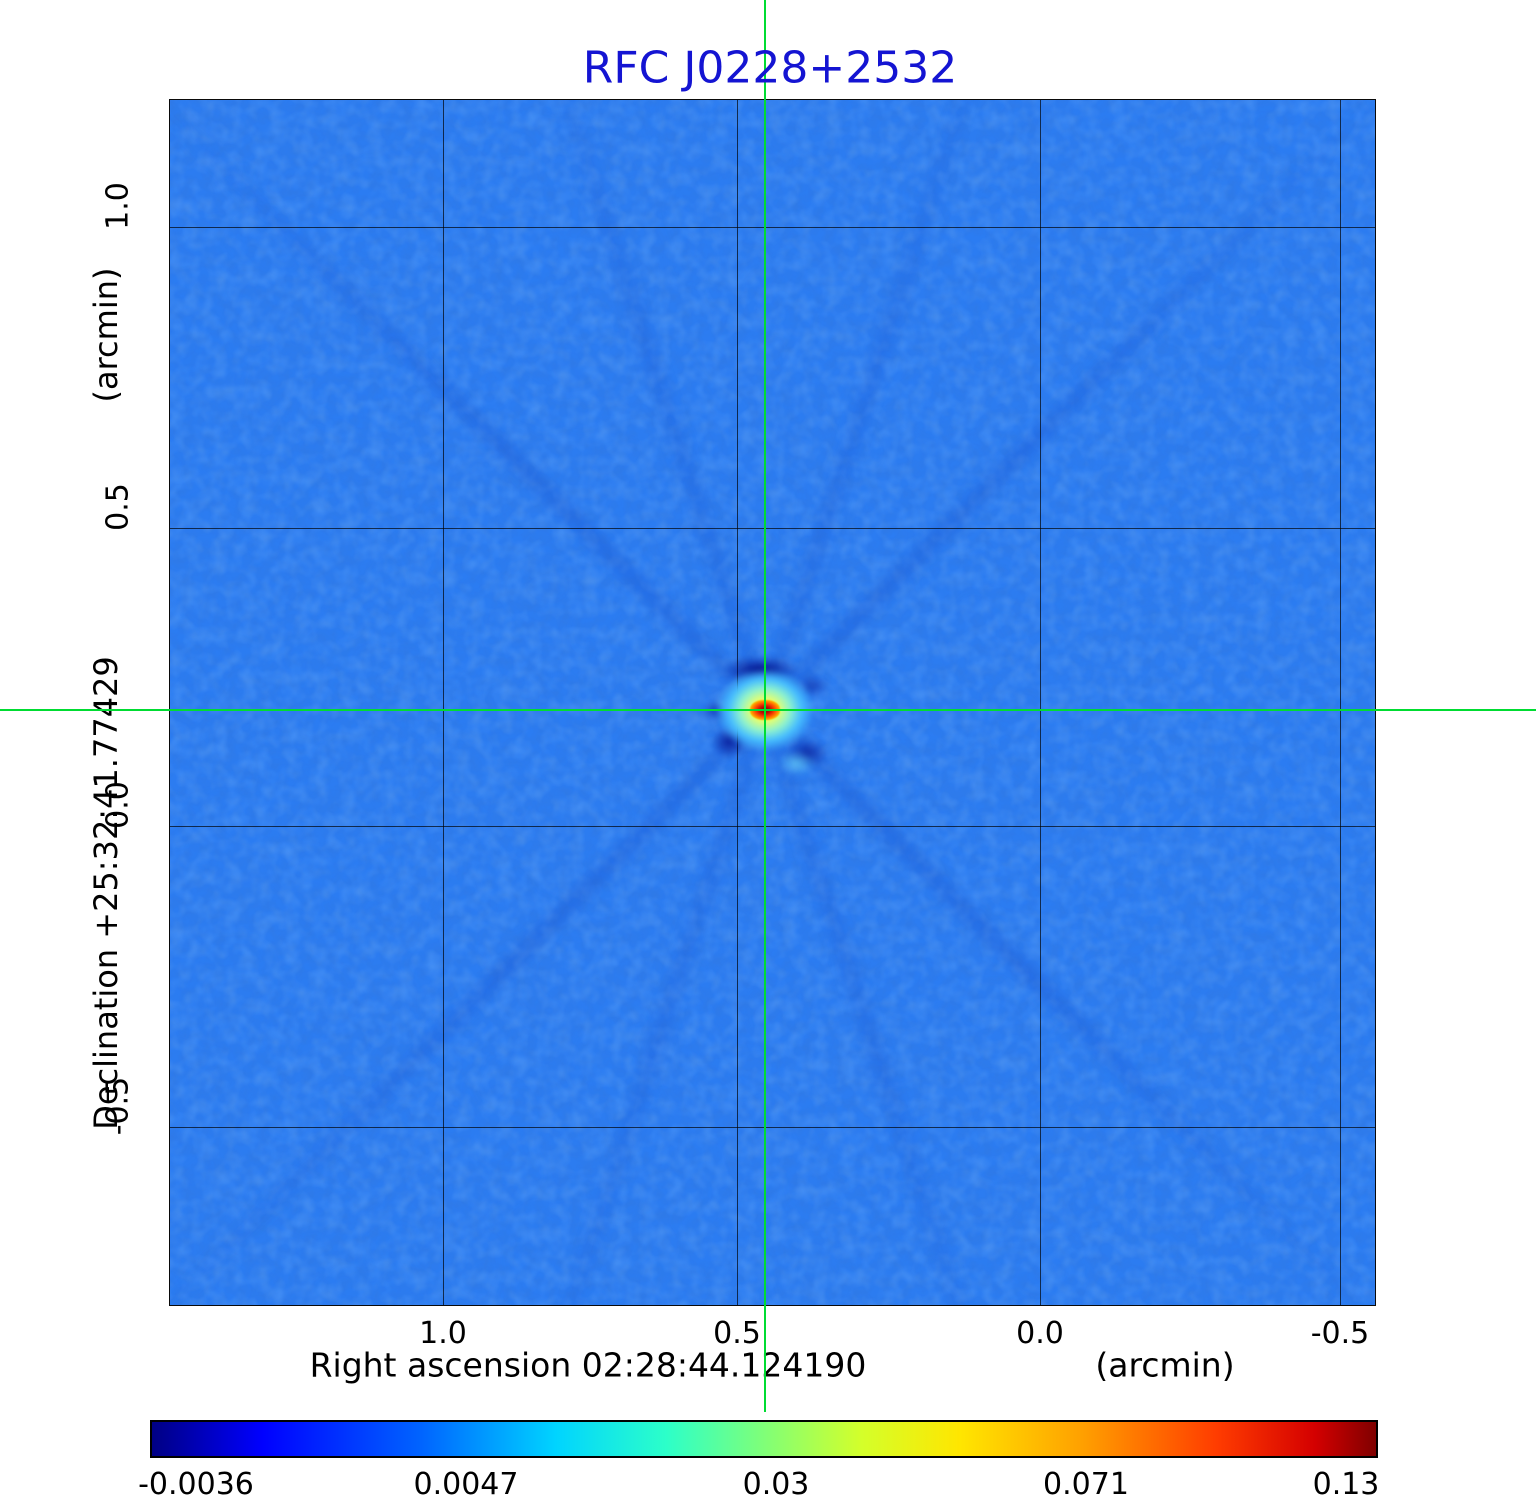  I want to click on colorbar, so click(764, 1439).